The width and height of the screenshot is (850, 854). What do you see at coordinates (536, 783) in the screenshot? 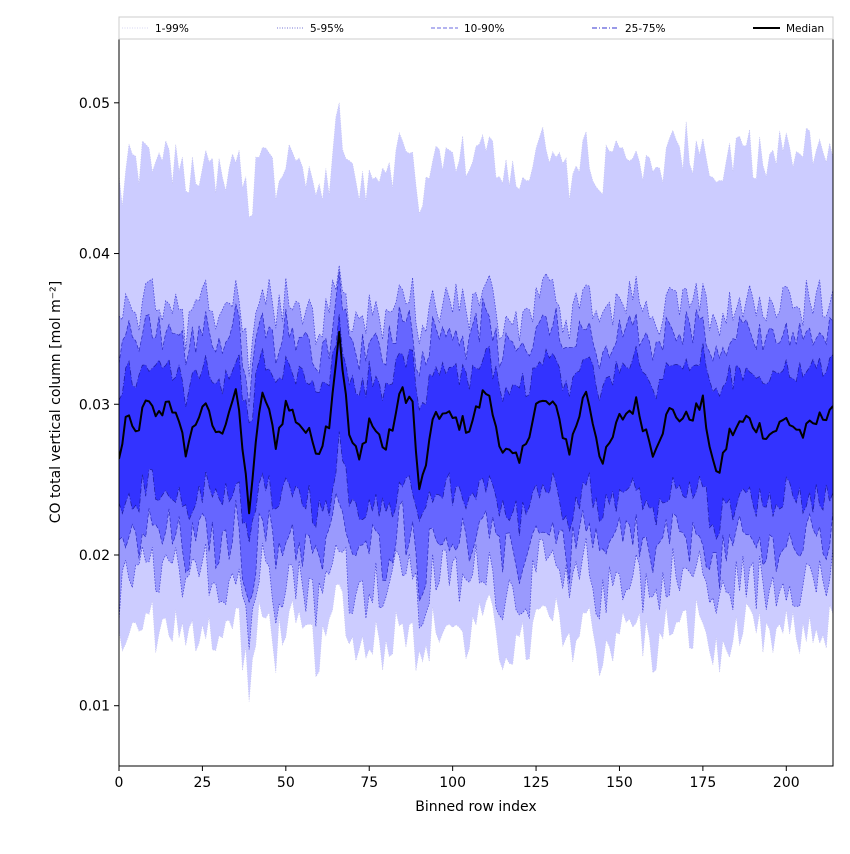
I see `x-tick-label: 125` at bounding box center [536, 783].